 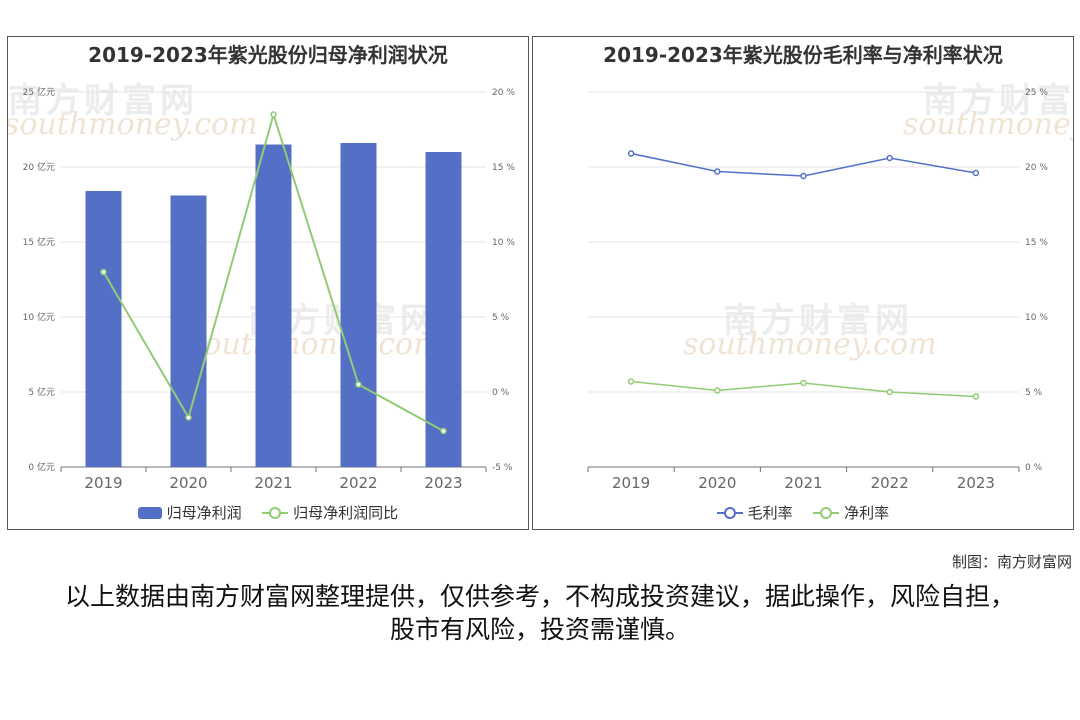 I want to click on legend-item-line: 归母净利润同比, so click(x=330, y=513).